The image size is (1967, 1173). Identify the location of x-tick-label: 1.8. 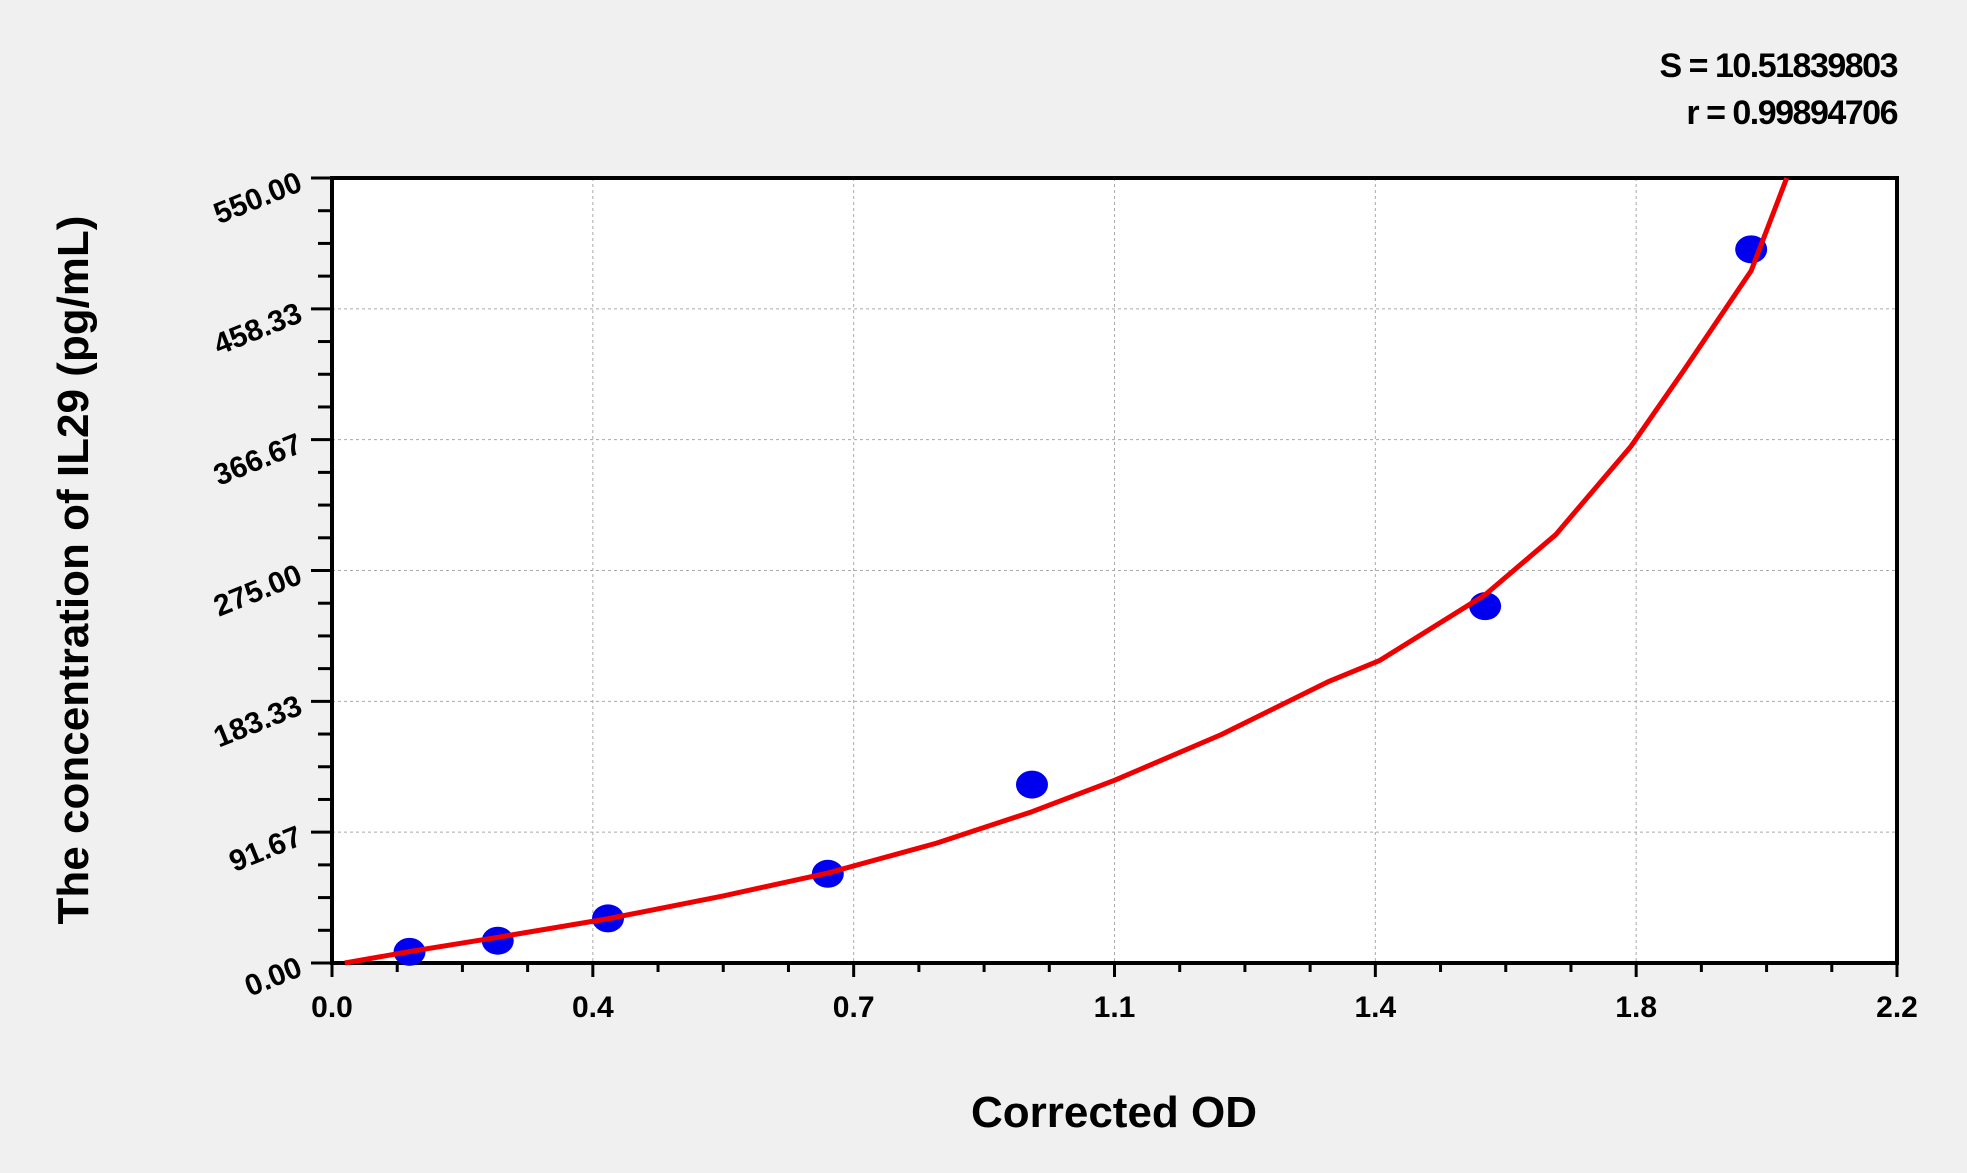
(1636, 1007).